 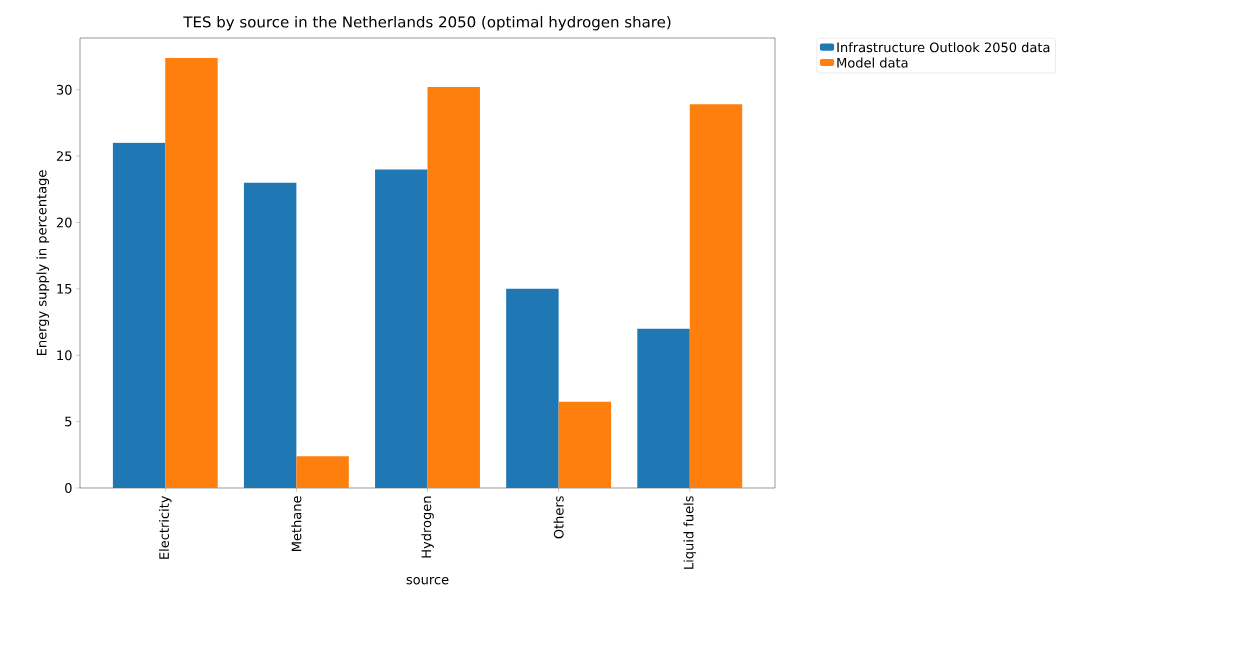 I want to click on y-tick-label: 20, so click(x=64, y=222).